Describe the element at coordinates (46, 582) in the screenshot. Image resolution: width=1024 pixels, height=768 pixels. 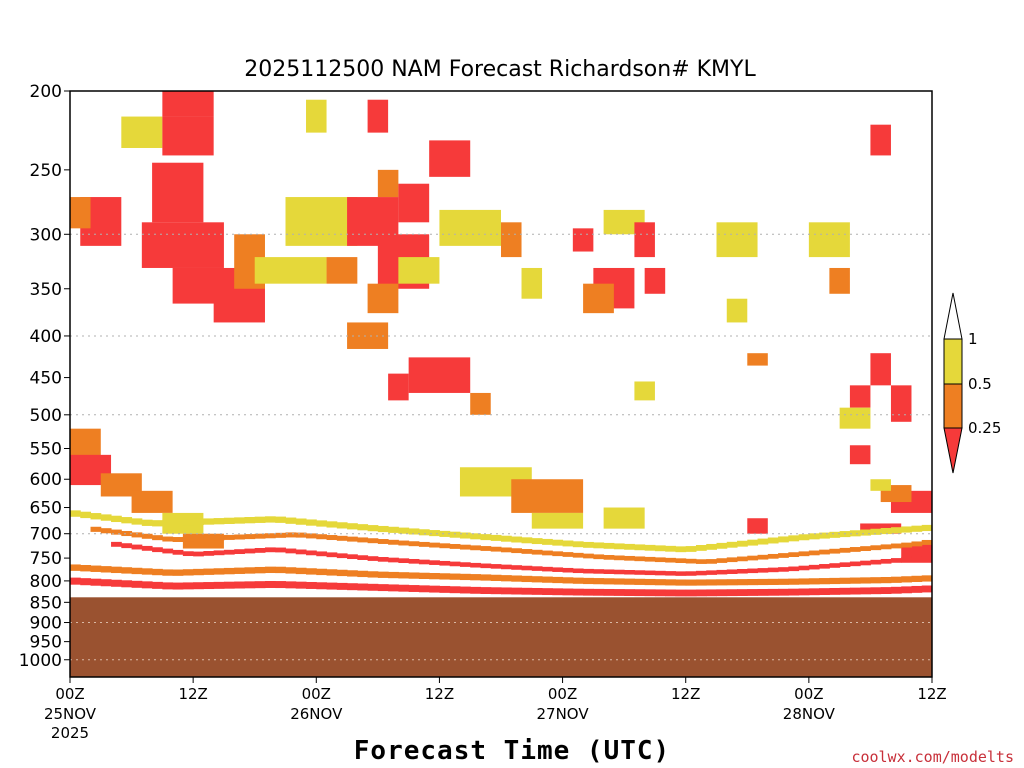
I see `y-tick-label: 800` at that location.